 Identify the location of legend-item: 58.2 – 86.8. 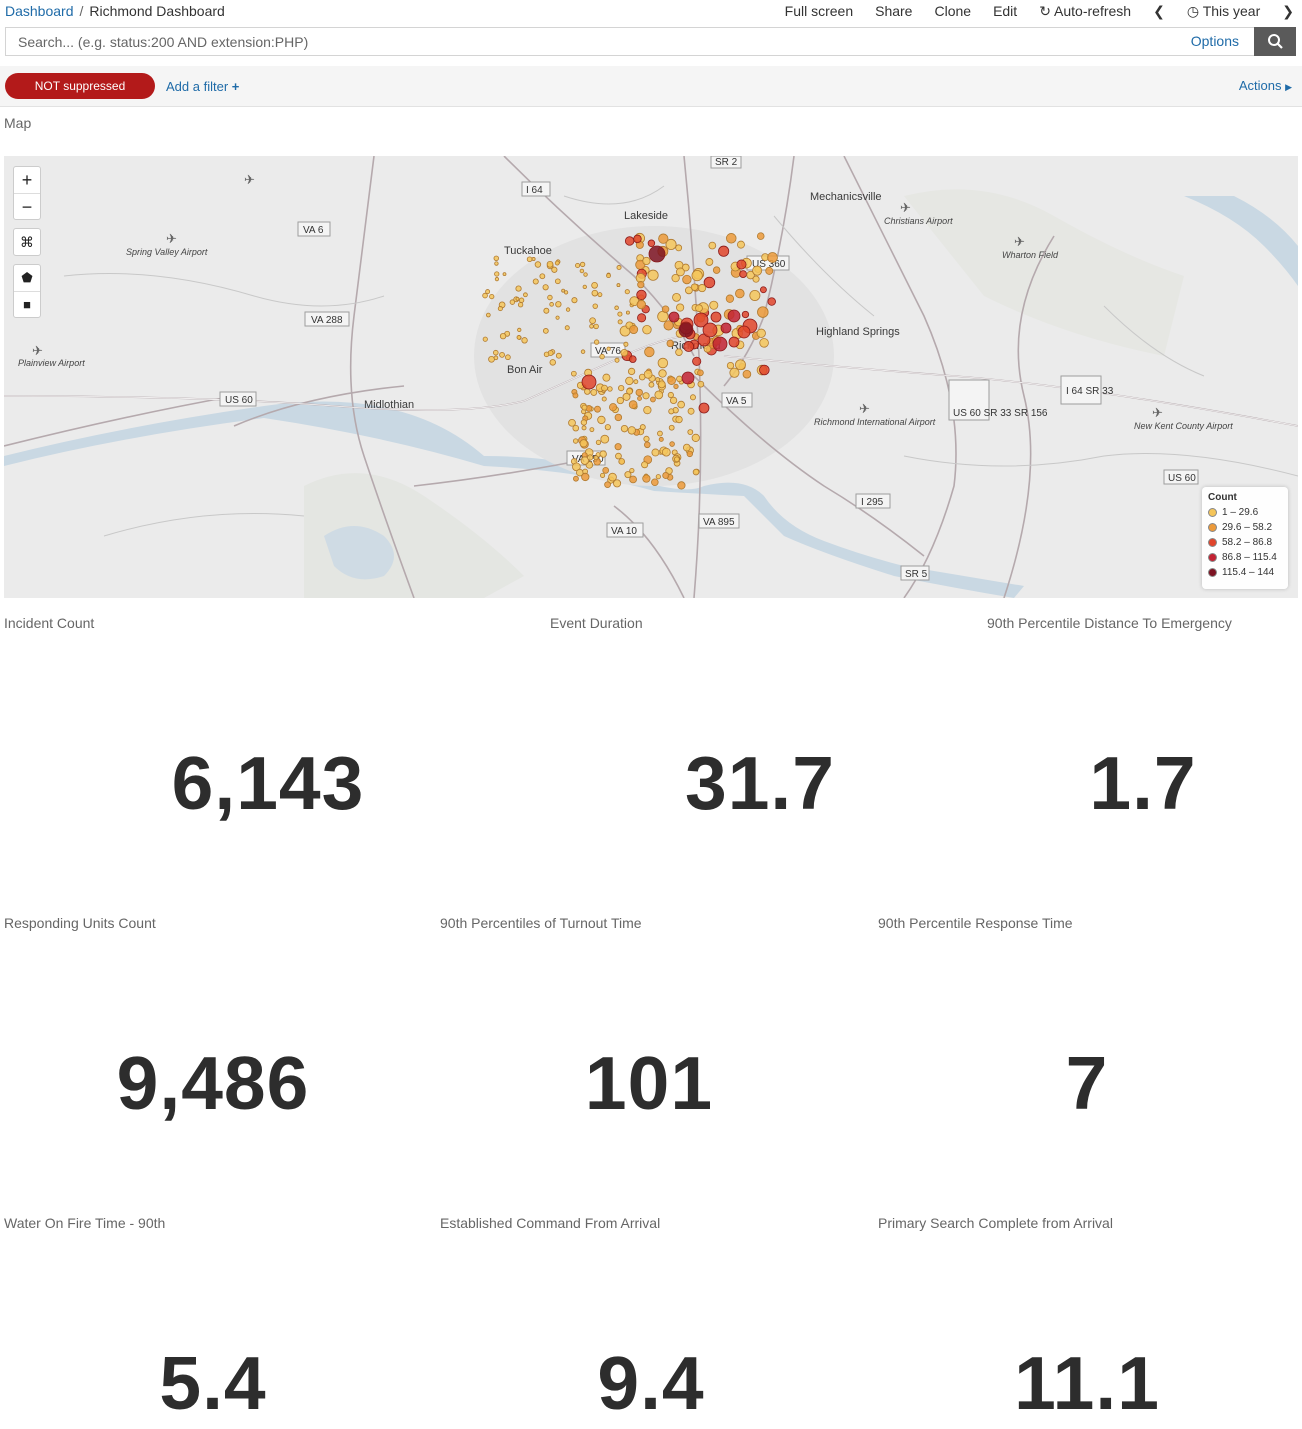
(1245, 542).